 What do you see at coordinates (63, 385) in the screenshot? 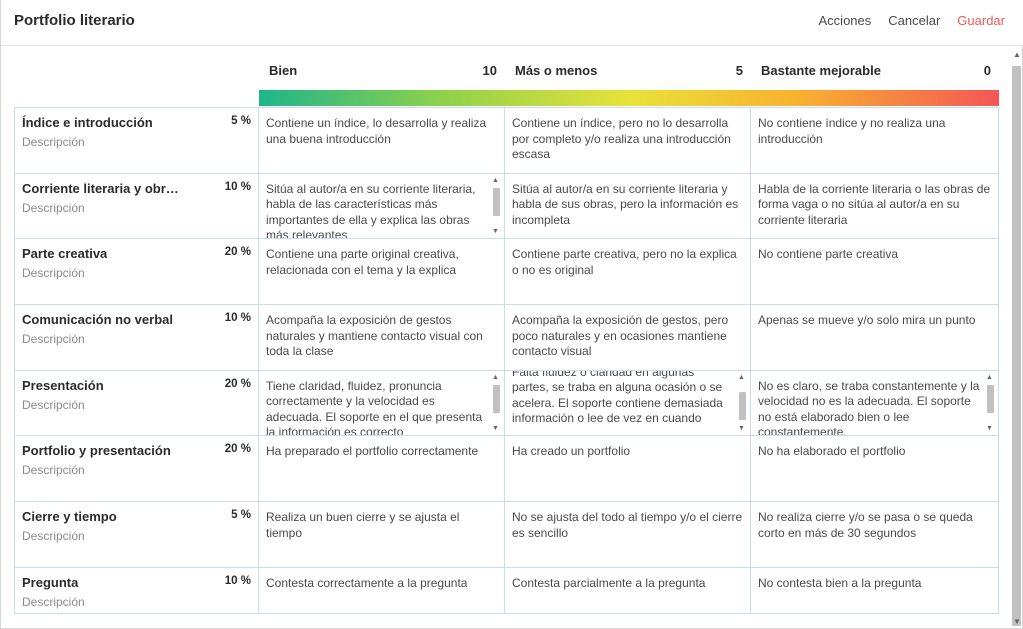
I see `criterion-name: Presentación` at bounding box center [63, 385].